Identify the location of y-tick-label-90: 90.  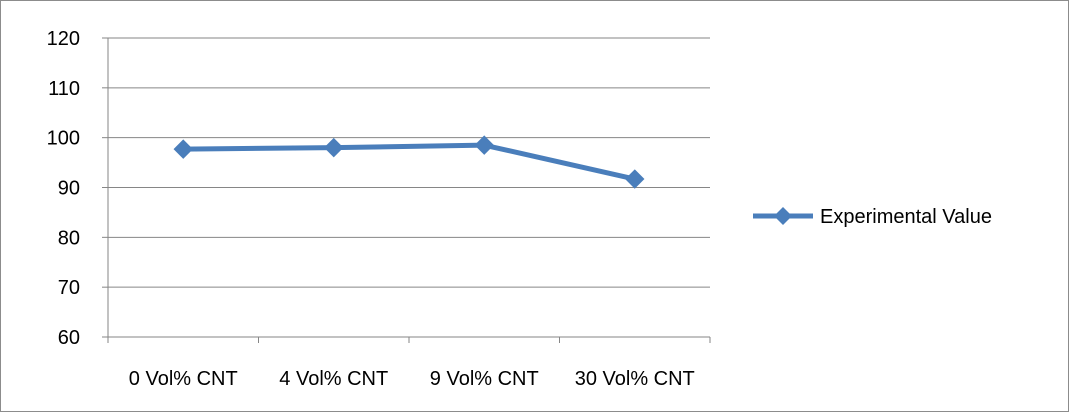
(69, 189).